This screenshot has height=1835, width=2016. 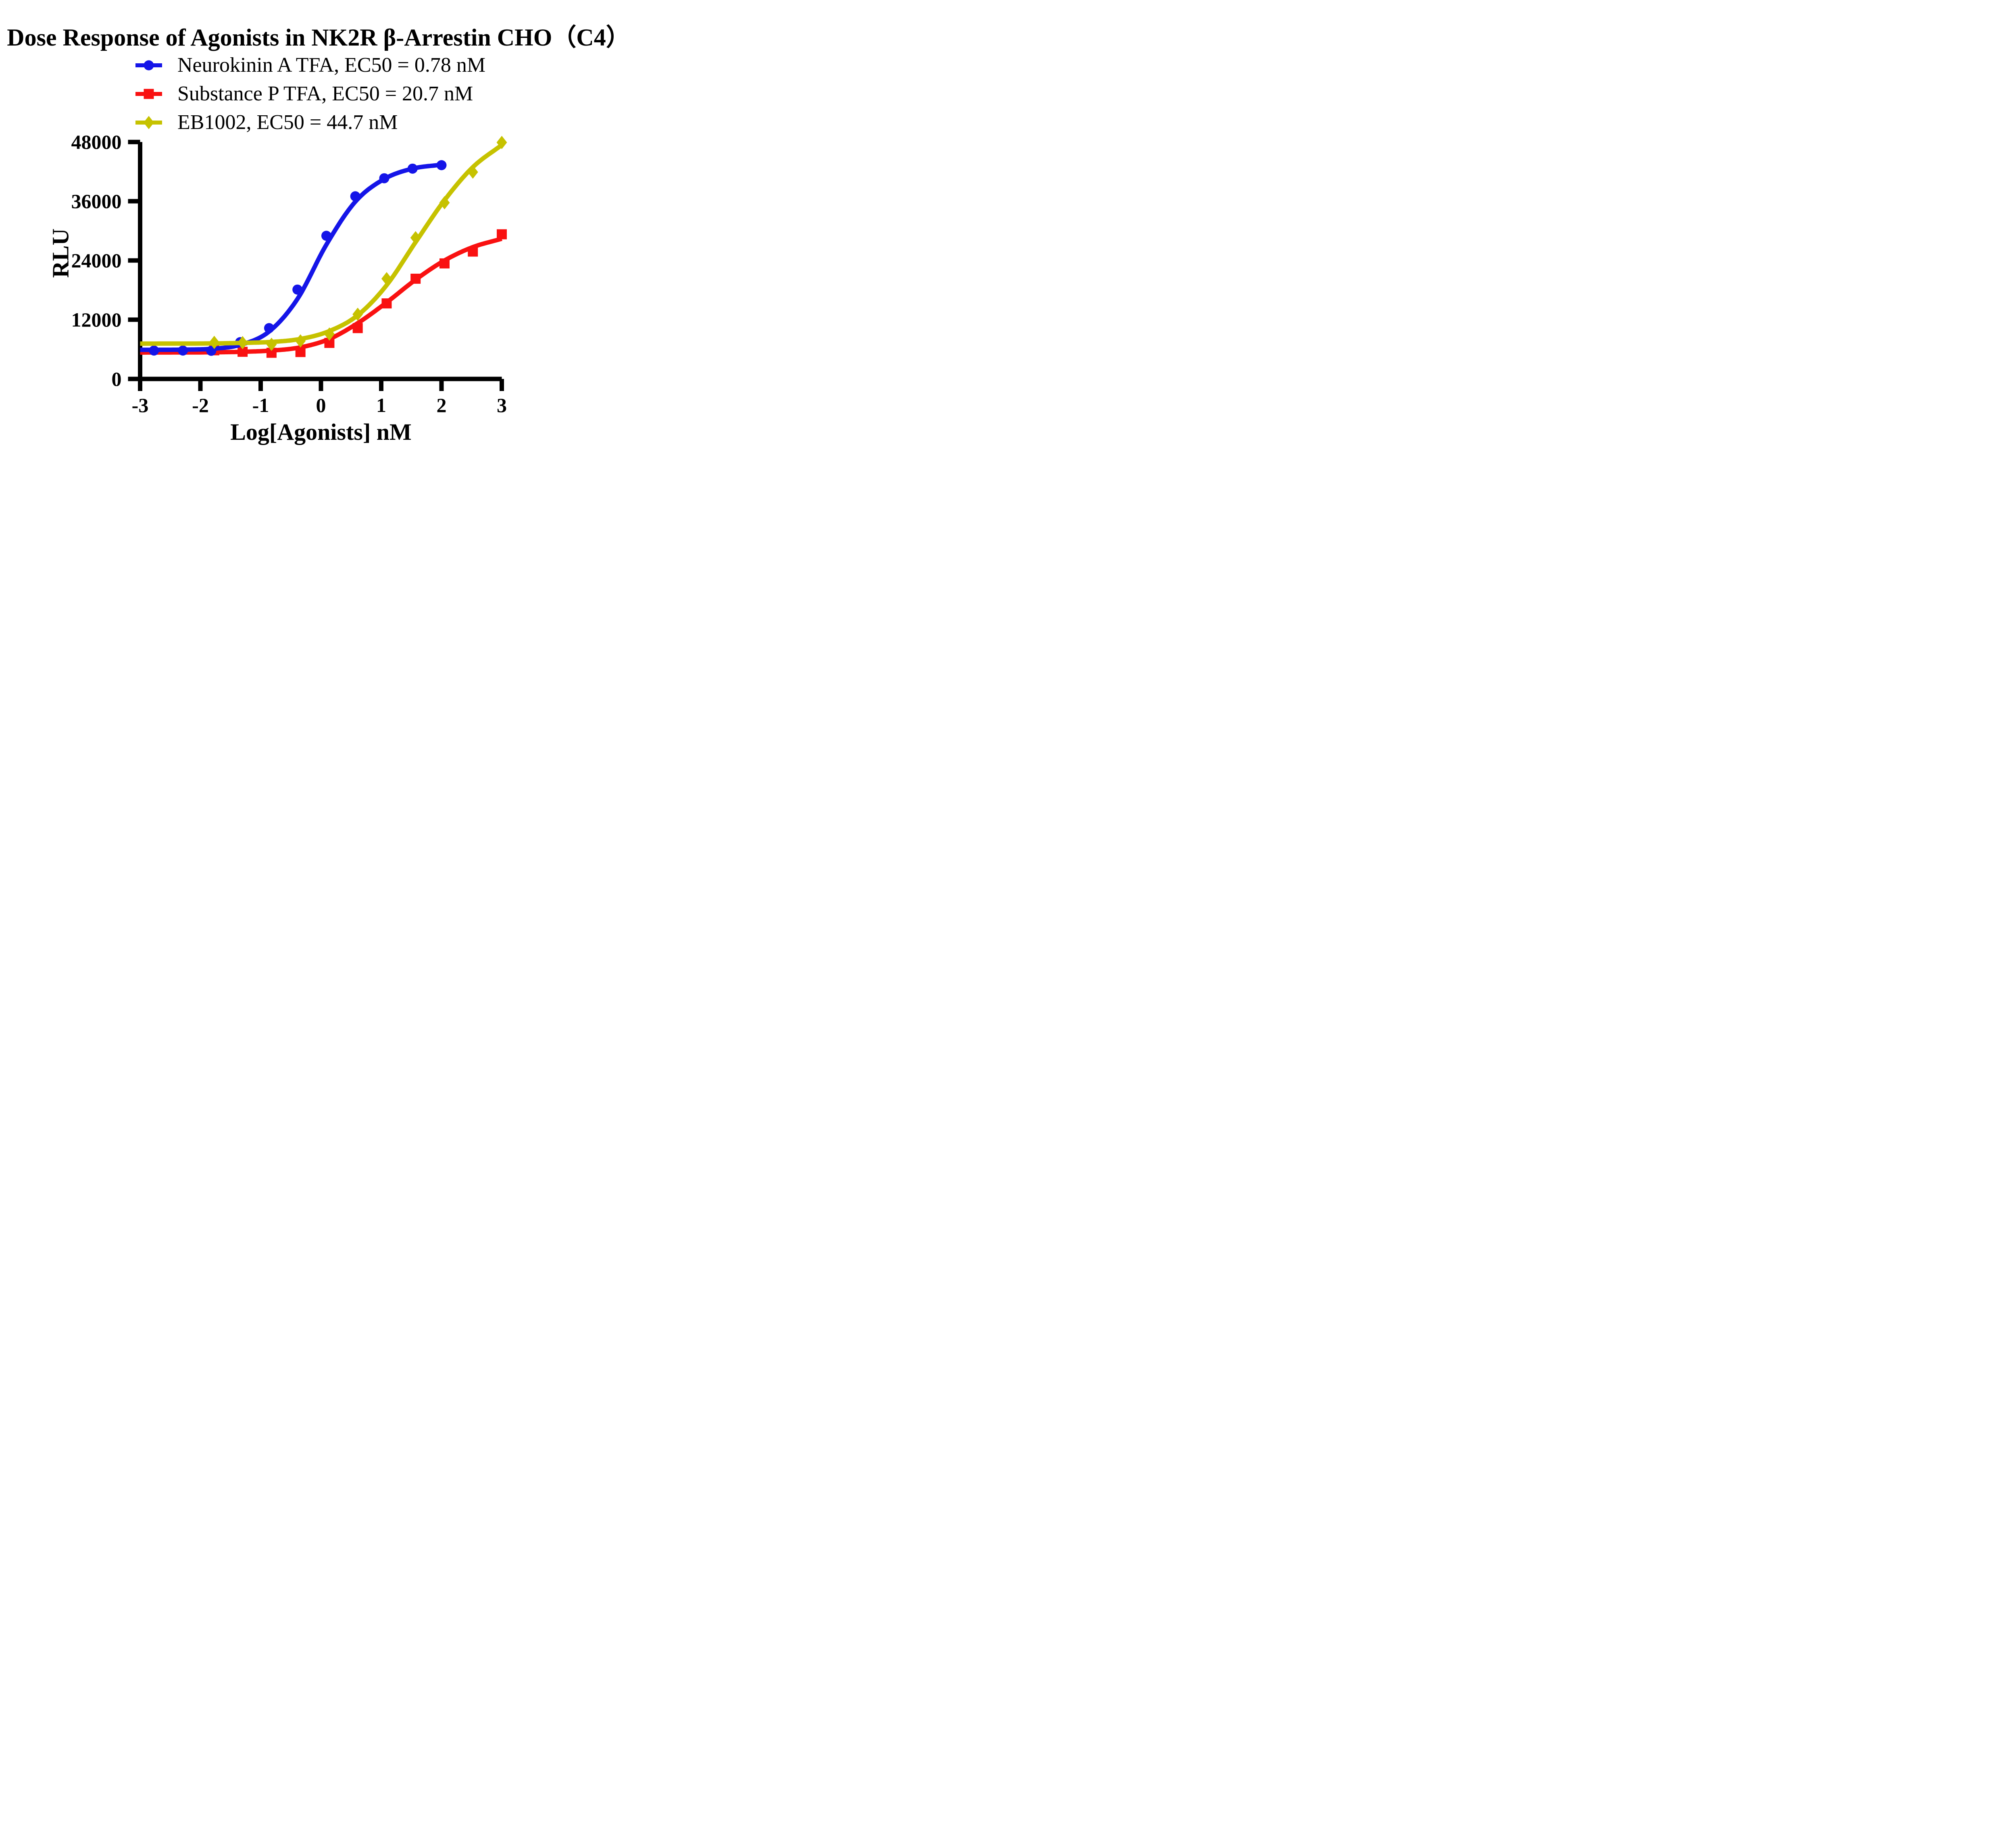 What do you see at coordinates (261, 405) in the screenshot?
I see `x-tick-label: -1` at bounding box center [261, 405].